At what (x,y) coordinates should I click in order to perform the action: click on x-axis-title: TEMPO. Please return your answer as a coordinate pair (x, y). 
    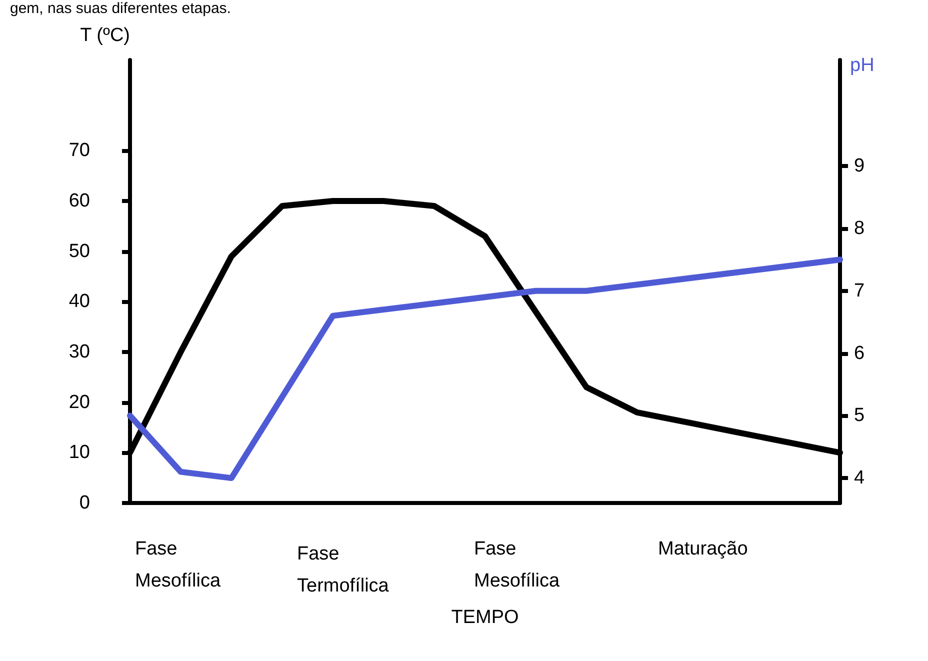
    Looking at the image, I should click on (485, 617).